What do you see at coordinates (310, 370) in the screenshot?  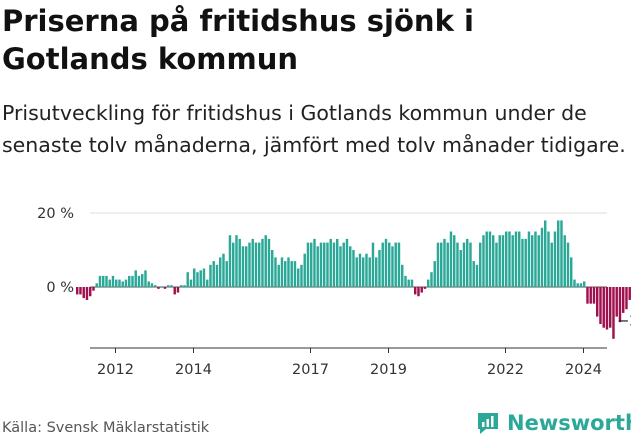 I see `x-tick-label: 2017` at bounding box center [310, 370].